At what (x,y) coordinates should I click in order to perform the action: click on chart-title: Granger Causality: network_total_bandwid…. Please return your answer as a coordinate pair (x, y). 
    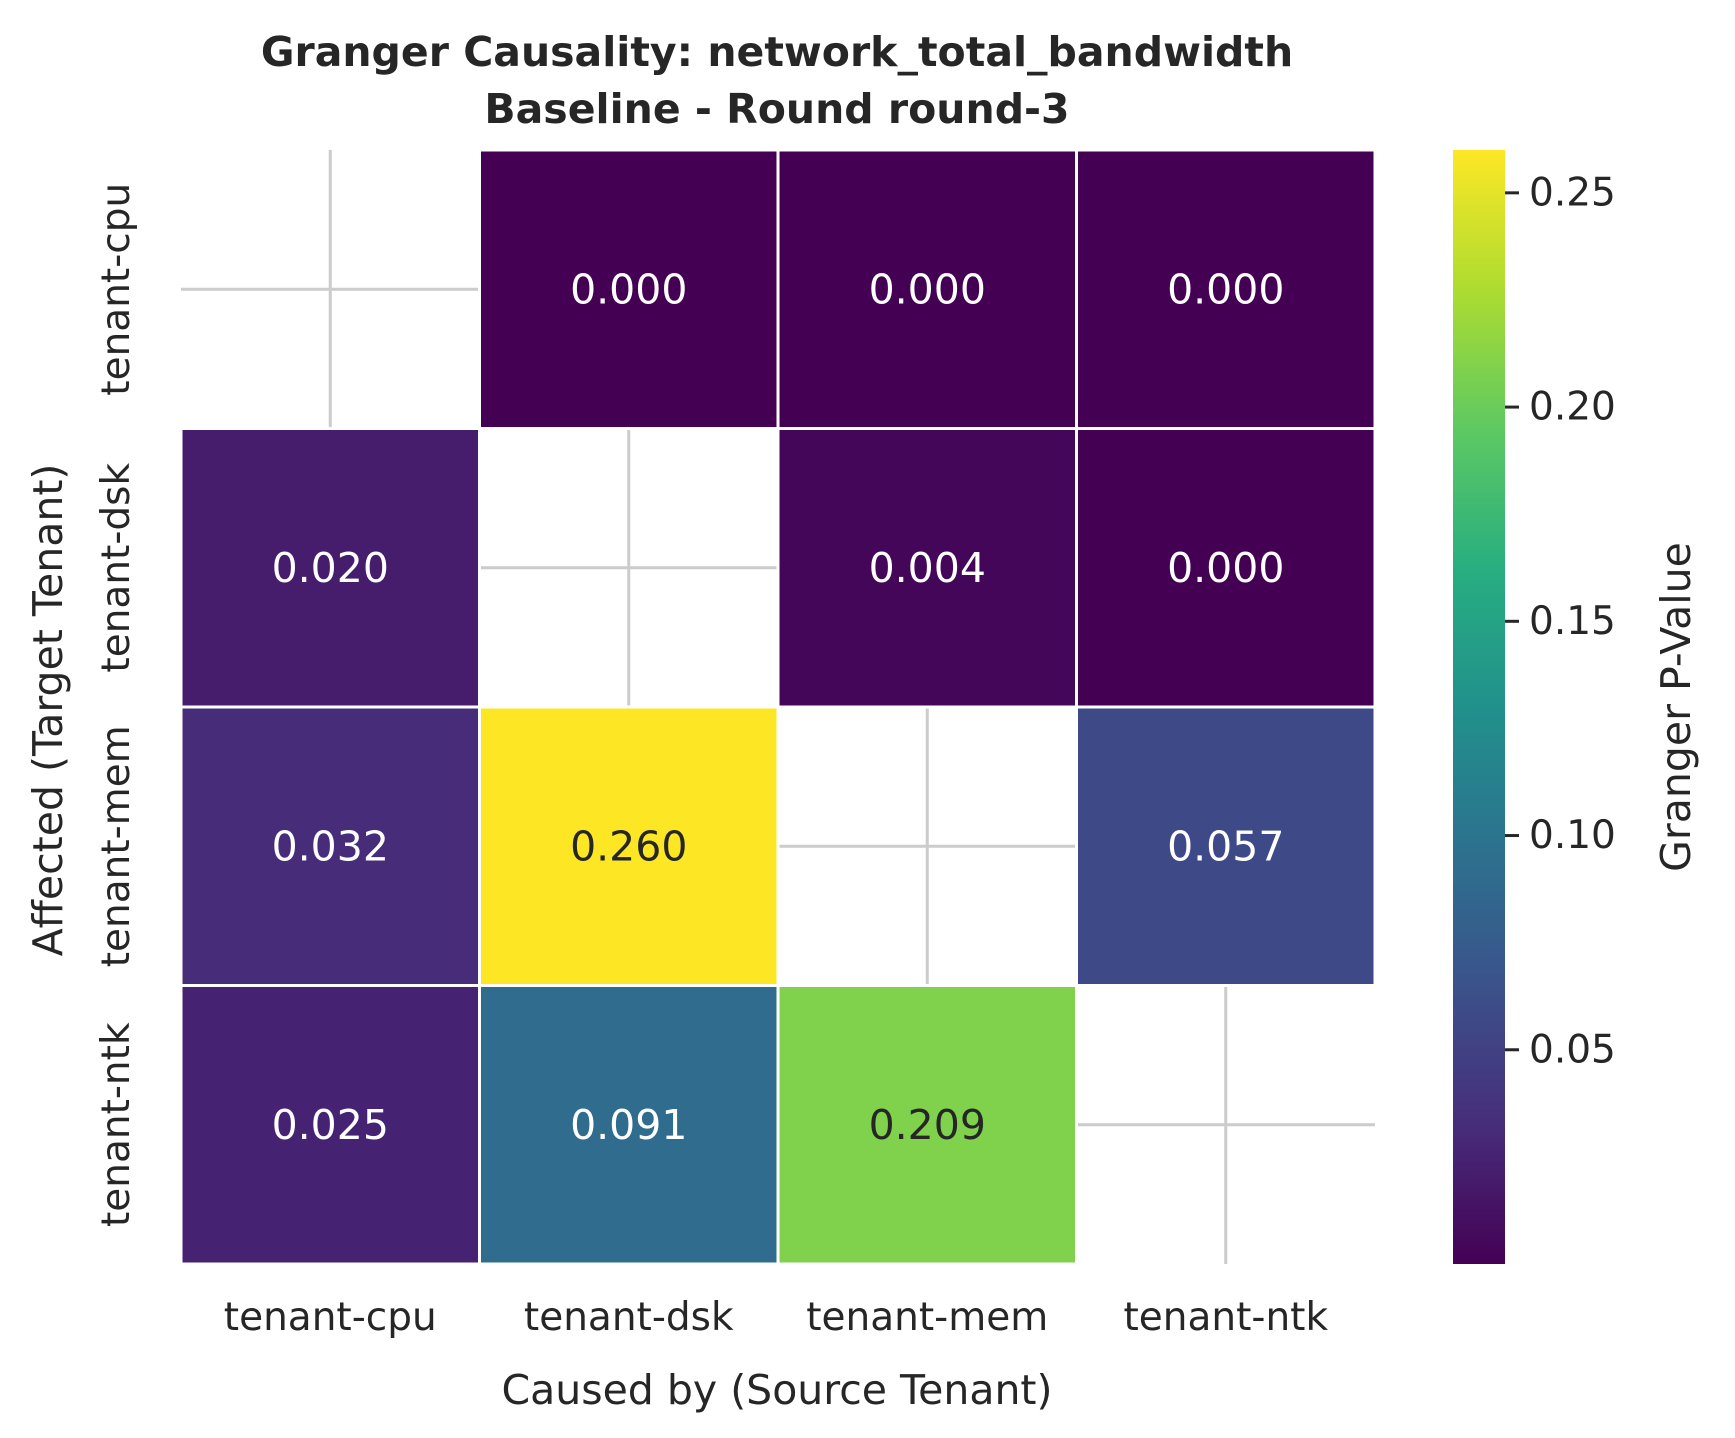
    Looking at the image, I should click on (777, 52).